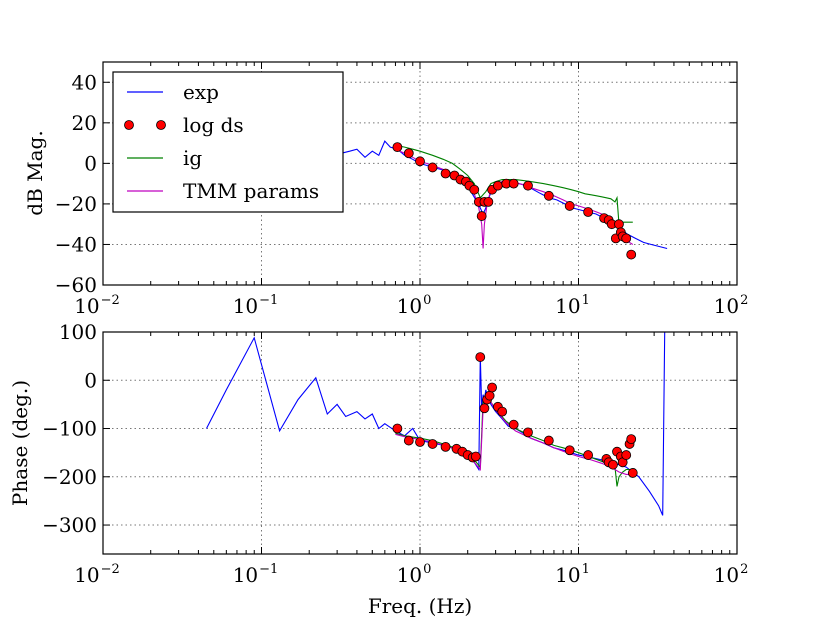 This screenshot has width=817, height=617. What do you see at coordinates (20, 443) in the screenshot?
I see `phase-y-axis-label: Phase (deg.)` at bounding box center [20, 443].